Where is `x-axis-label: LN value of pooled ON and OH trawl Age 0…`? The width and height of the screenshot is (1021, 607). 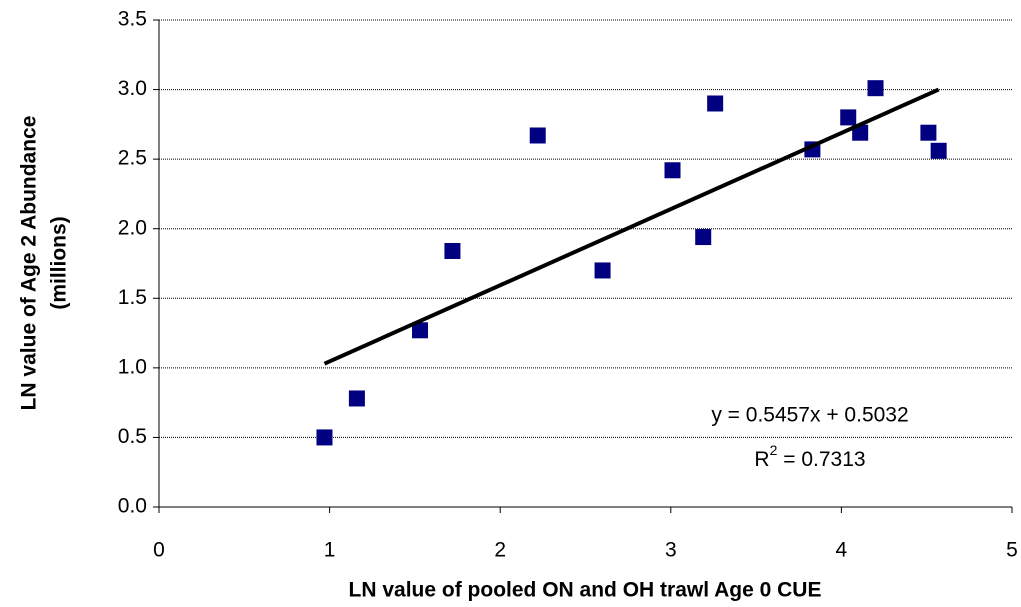 x-axis-label: LN value of pooled ON and OH trawl Age 0… is located at coordinates (585, 590).